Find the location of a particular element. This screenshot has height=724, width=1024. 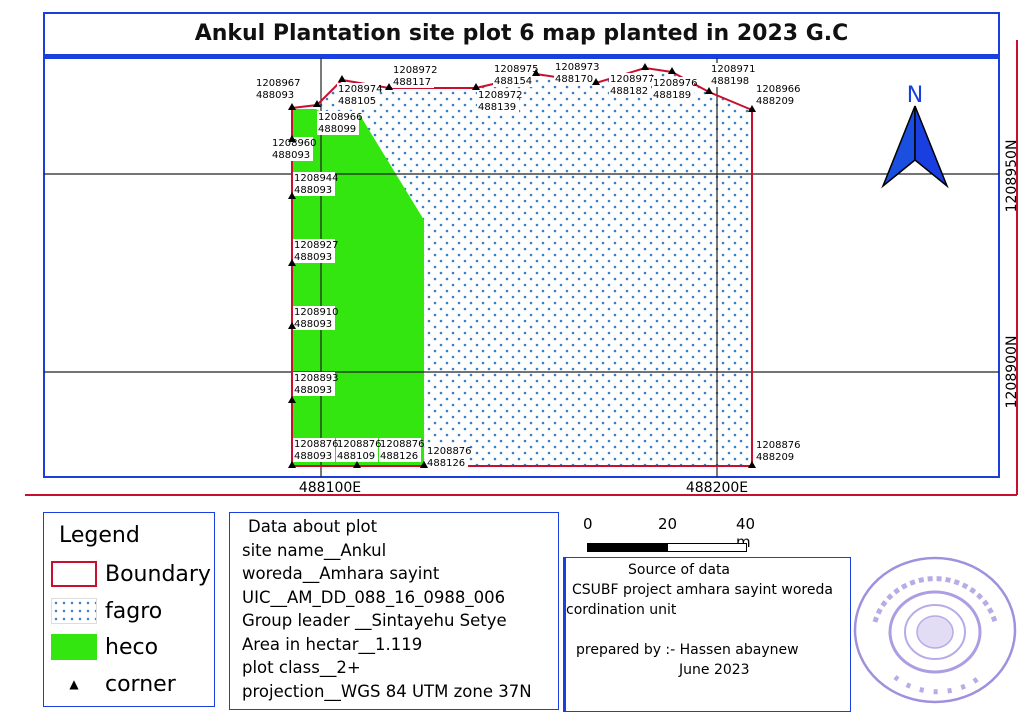

official-stamp is located at coordinates (935, 630).